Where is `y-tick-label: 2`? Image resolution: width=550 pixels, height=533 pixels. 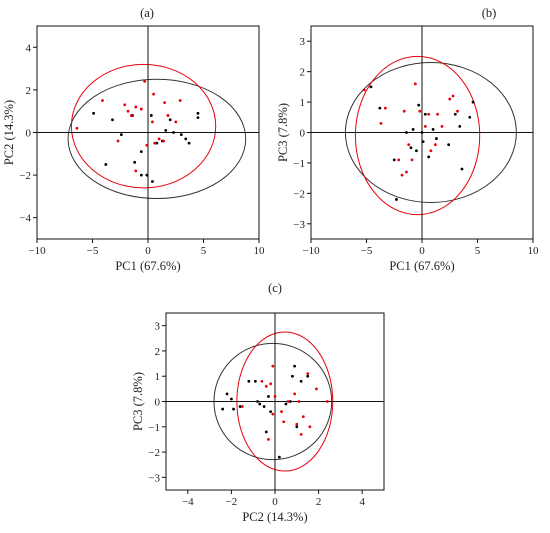
y-tick-label: 2 is located at coordinates (29, 91).